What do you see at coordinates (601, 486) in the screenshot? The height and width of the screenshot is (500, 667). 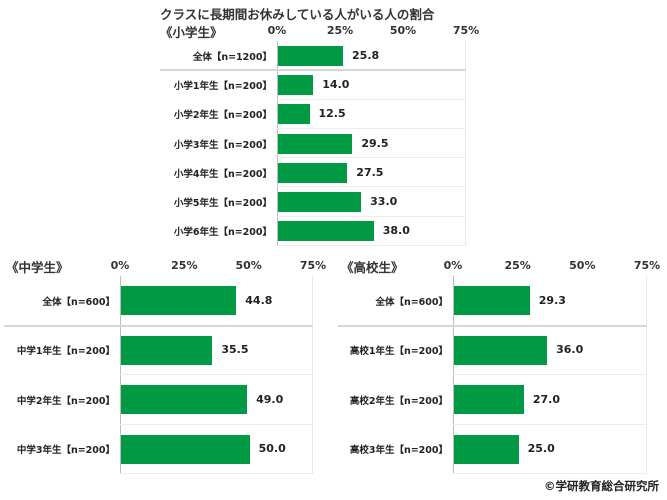 I see `copyright-text: ©学研教育総合研究所` at bounding box center [601, 486].